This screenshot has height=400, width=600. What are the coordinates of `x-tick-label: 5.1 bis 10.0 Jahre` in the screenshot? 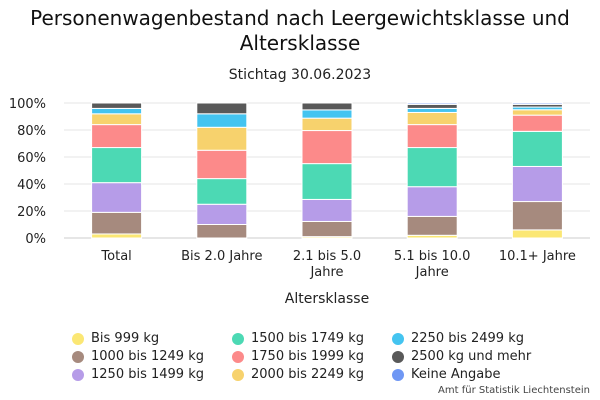 It's located at (432, 264).